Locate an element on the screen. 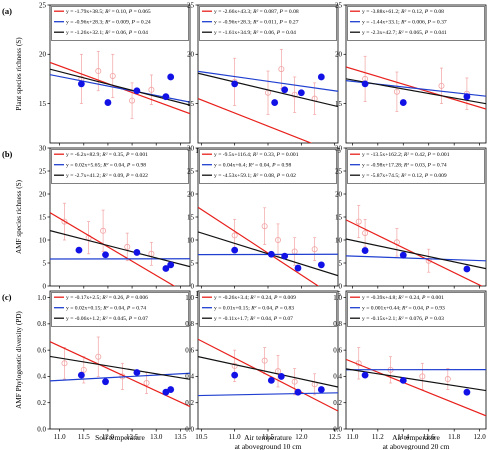 Image resolution: width=500 pixels, height=450 pixels. row-label: (c) is located at coordinates (7, 297).